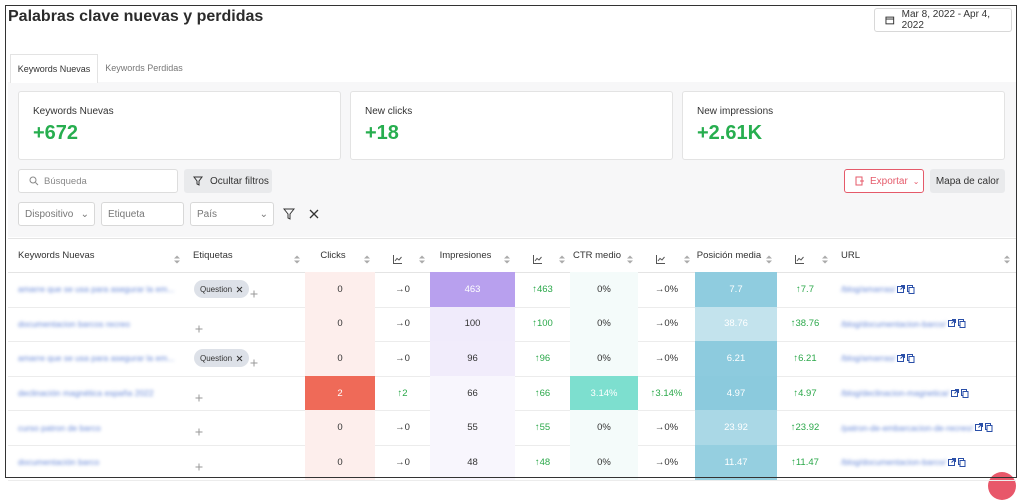  What do you see at coordinates (59, 427) in the screenshot?
I see `keyword: curso patron de barco` at bounding box center [59, 427].